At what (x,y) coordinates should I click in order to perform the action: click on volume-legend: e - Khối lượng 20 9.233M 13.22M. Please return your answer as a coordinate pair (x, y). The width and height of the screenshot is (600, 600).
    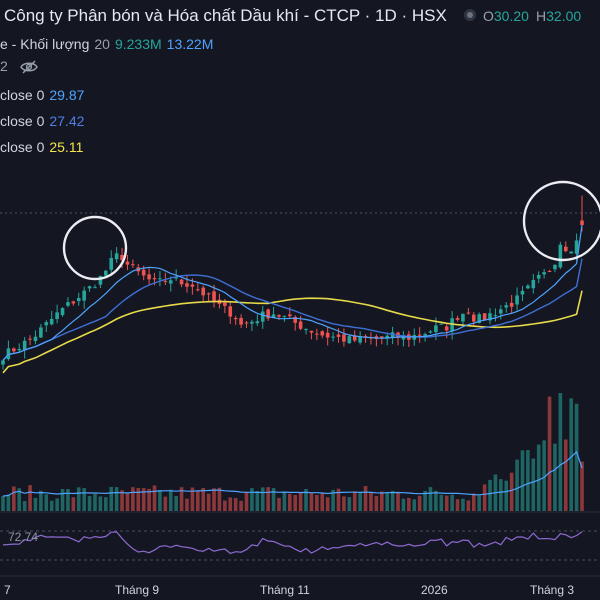
    Looking at the image, I should click on (109, 44).